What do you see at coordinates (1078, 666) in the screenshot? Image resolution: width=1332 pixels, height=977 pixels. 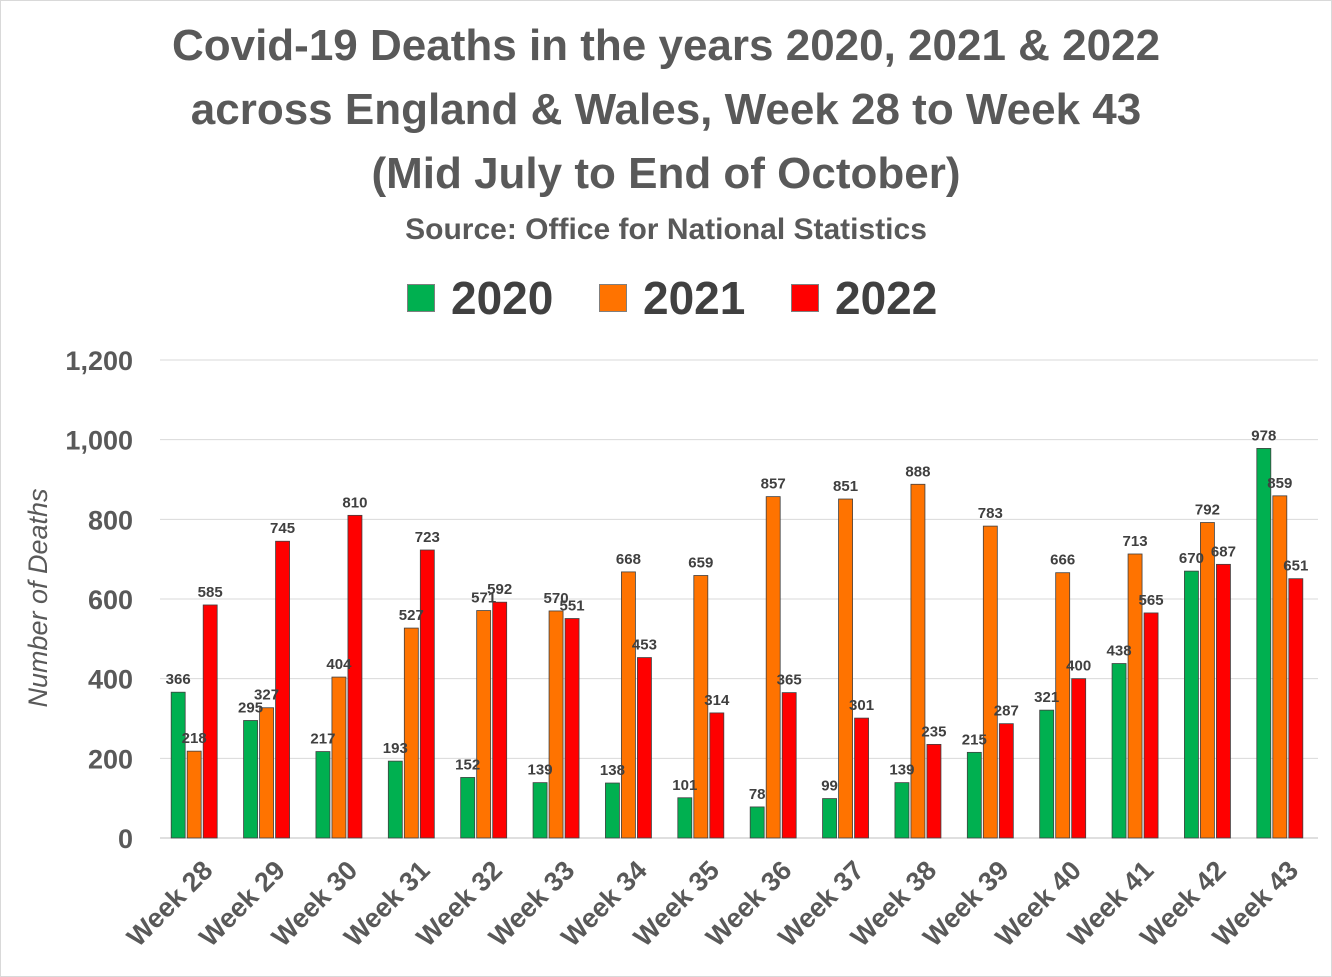 I see `data-label-2022: 400` at bounding box center [1078, 666].